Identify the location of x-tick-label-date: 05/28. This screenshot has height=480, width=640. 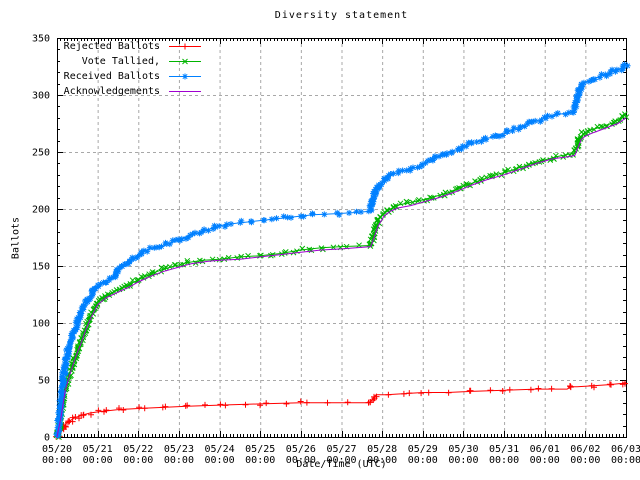
(382, 449).